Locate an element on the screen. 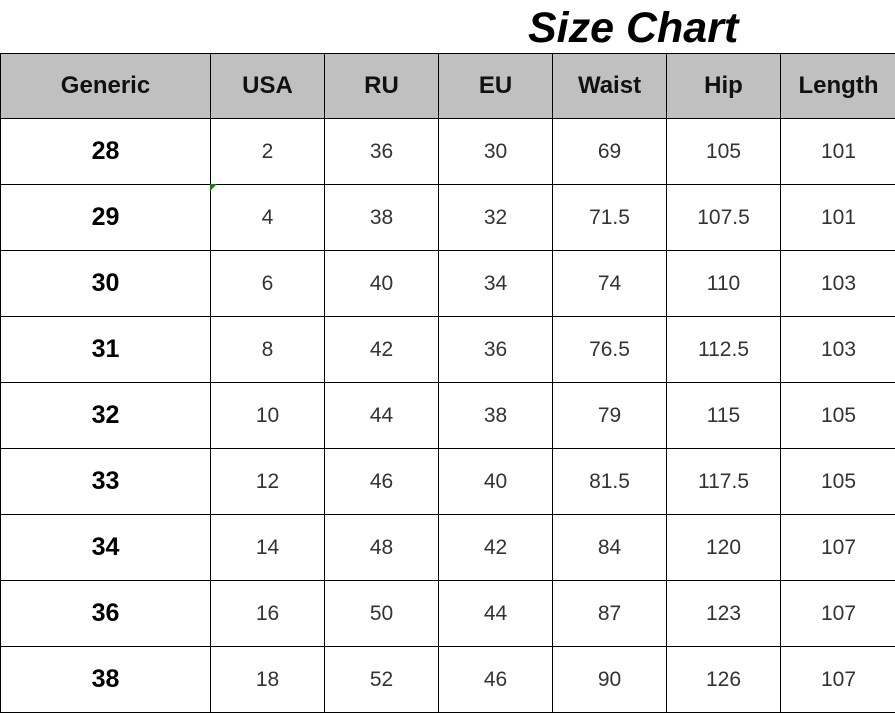 The image size is (895, 713). column-header-hip: Hip is located at coordinates (724, 86).